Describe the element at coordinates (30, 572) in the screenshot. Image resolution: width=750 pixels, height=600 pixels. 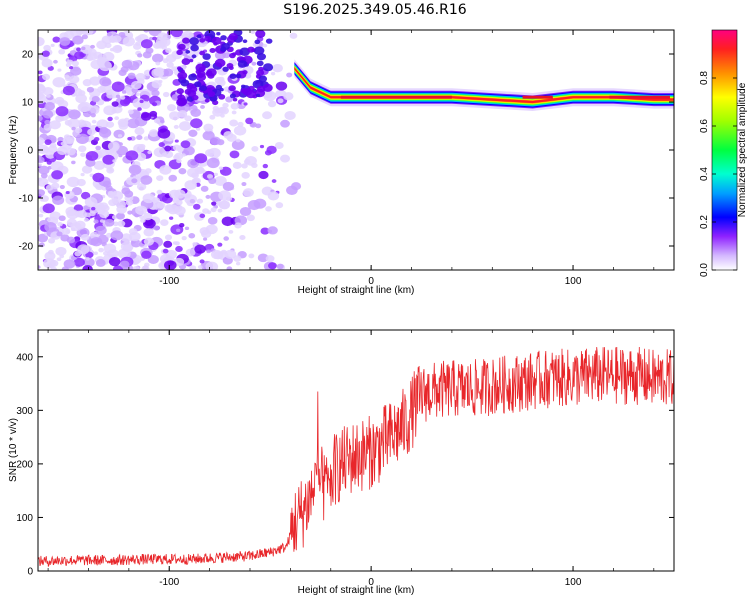
I see `snr-y-tick-label: 0` at that location.